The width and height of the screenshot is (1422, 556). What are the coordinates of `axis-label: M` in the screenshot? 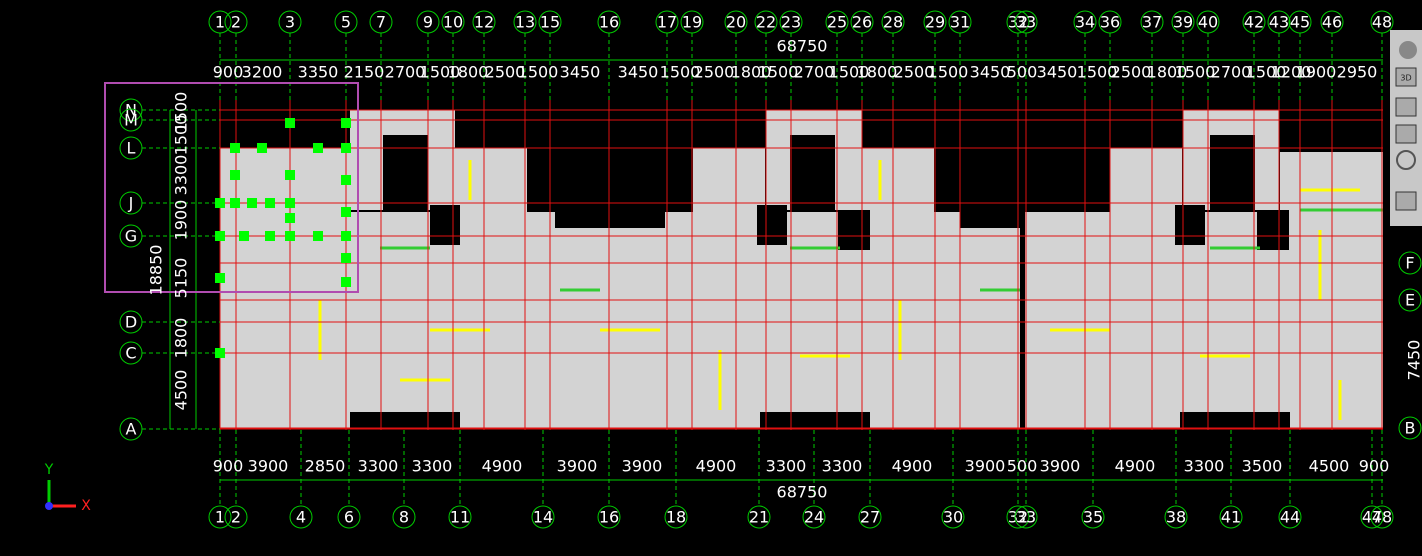 It's located at (131, 120).